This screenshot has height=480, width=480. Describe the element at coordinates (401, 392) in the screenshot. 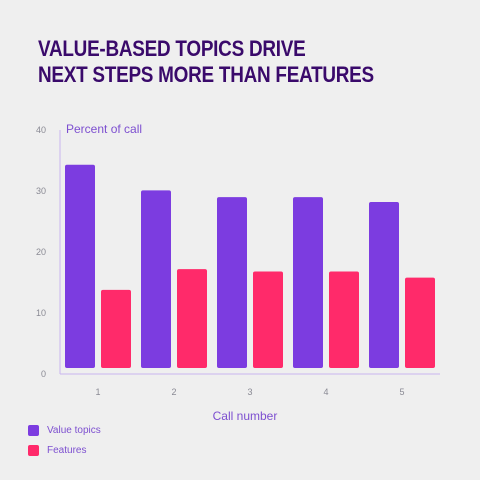

I see `x-tick-label: 5` at that location.